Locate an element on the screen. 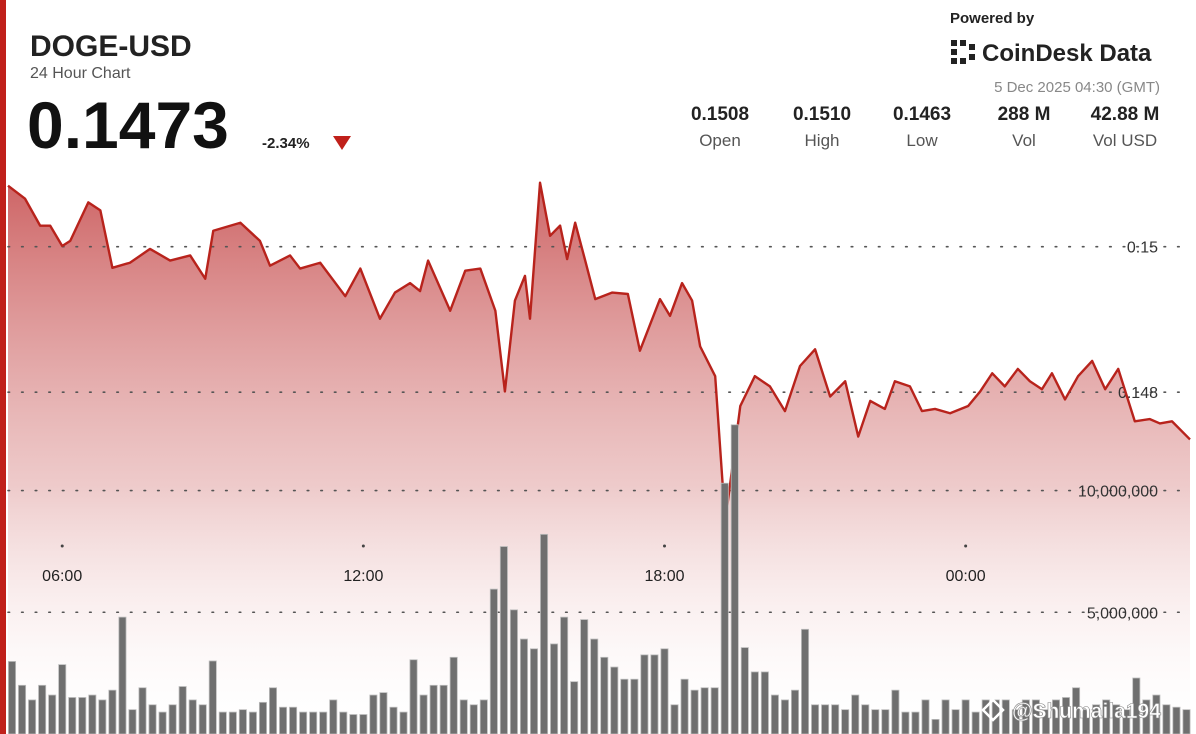 The height and width of the screenshot is (734, 1196). symbol: DOGE-USD is located at coordinates (111, 46).